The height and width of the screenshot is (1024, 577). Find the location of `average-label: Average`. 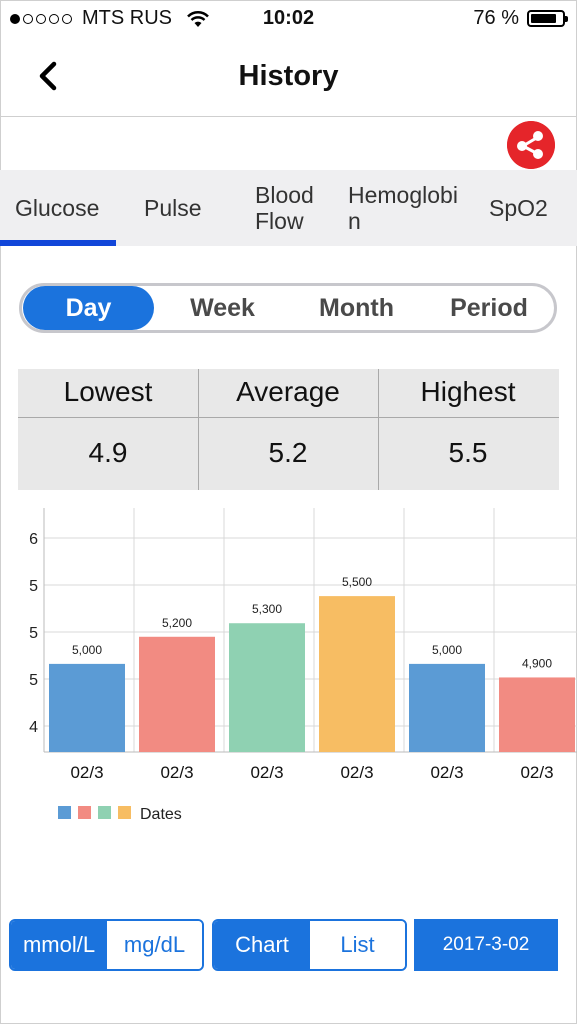

average-label: Average is located at coordinates (288, 391).